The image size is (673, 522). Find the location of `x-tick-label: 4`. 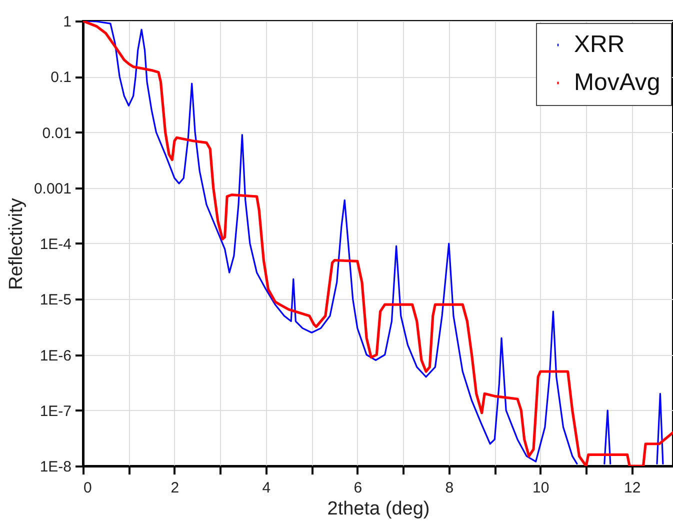

x-tick-label: 4 is located at coordinates (266, 488).